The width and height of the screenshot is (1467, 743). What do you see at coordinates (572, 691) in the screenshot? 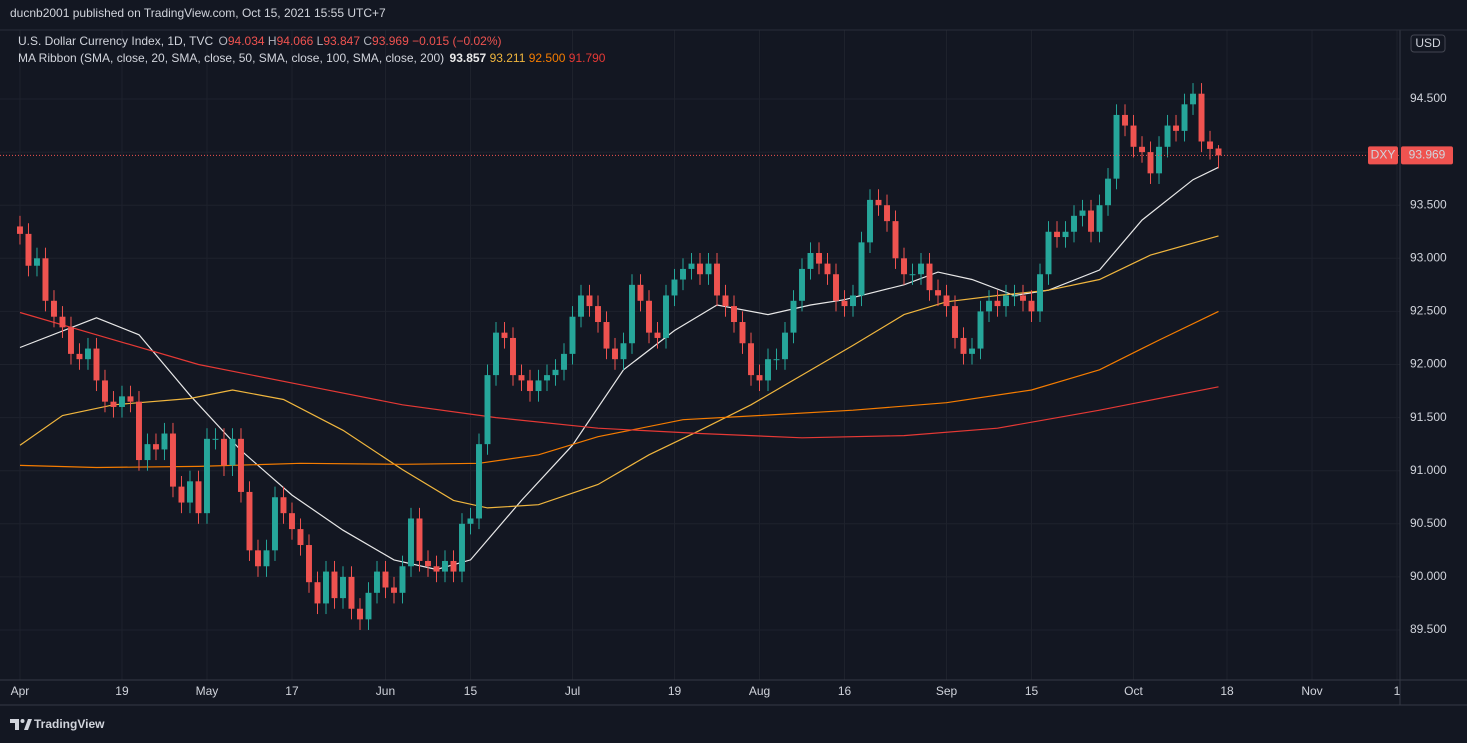
I see `x-tick-label: Jul` at bounding box center [572, 691].